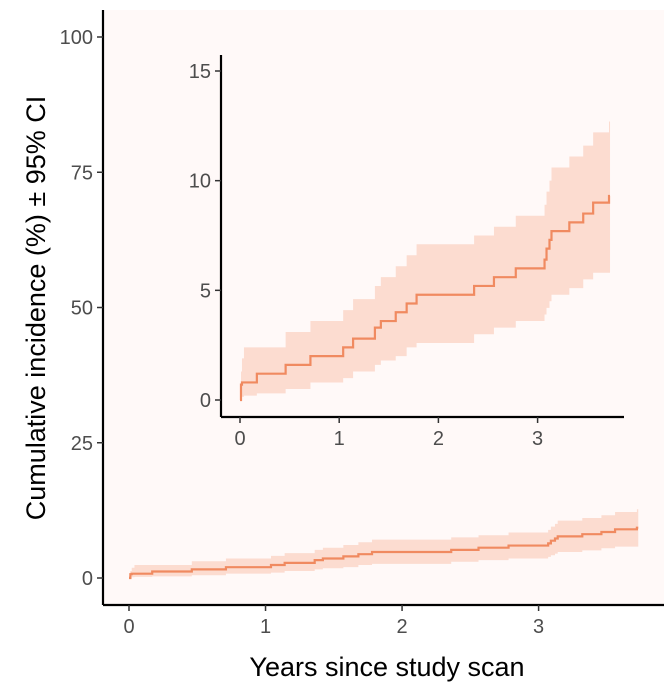 Image resolution: width=664 pixels, height=682 pixels. What do you see at coordinates (82, 309) in the screenshot?
I see `main-y-tick-label: 50` at bounding box center [82, 309].